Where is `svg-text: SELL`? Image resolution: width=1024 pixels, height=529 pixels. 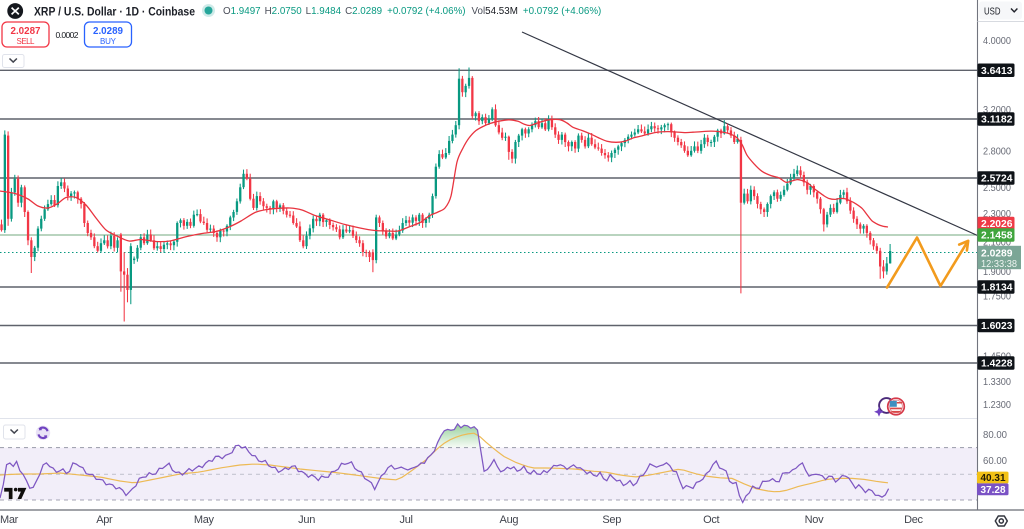 svg-text: SELL is located at coordinates (26, 41).